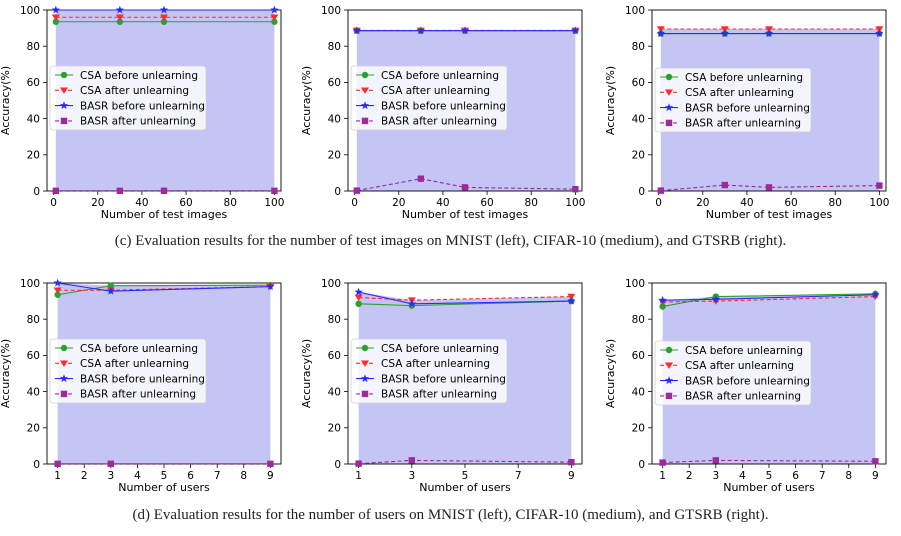 This screenshot has height=536, width=901. What do you see at coordinates (141, 203) in the screenshot?
I see `x-tick-label: 40` at bounding box center [141, 203].